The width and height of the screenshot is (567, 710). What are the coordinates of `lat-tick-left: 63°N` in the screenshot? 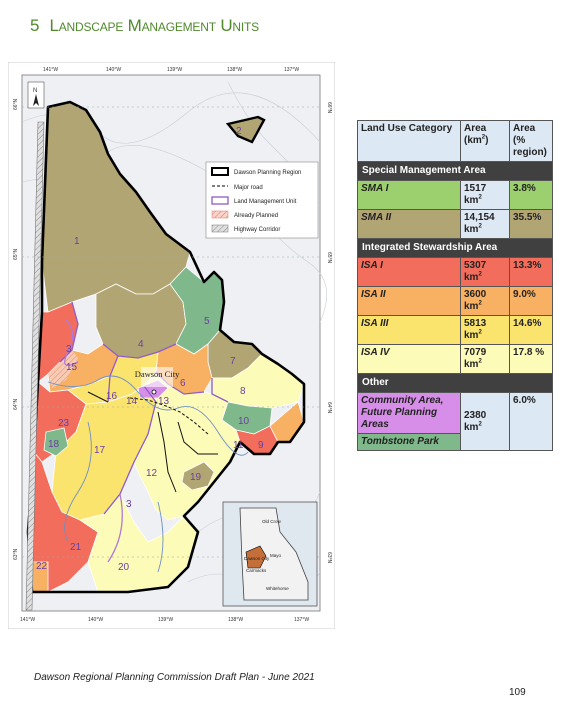 It's located at (16, 554).